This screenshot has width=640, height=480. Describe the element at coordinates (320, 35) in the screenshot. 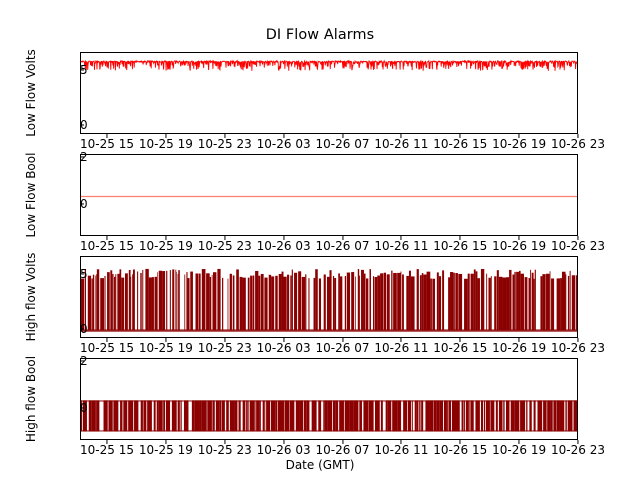

I see `chart-title: DI Flow Alarms` at that location.